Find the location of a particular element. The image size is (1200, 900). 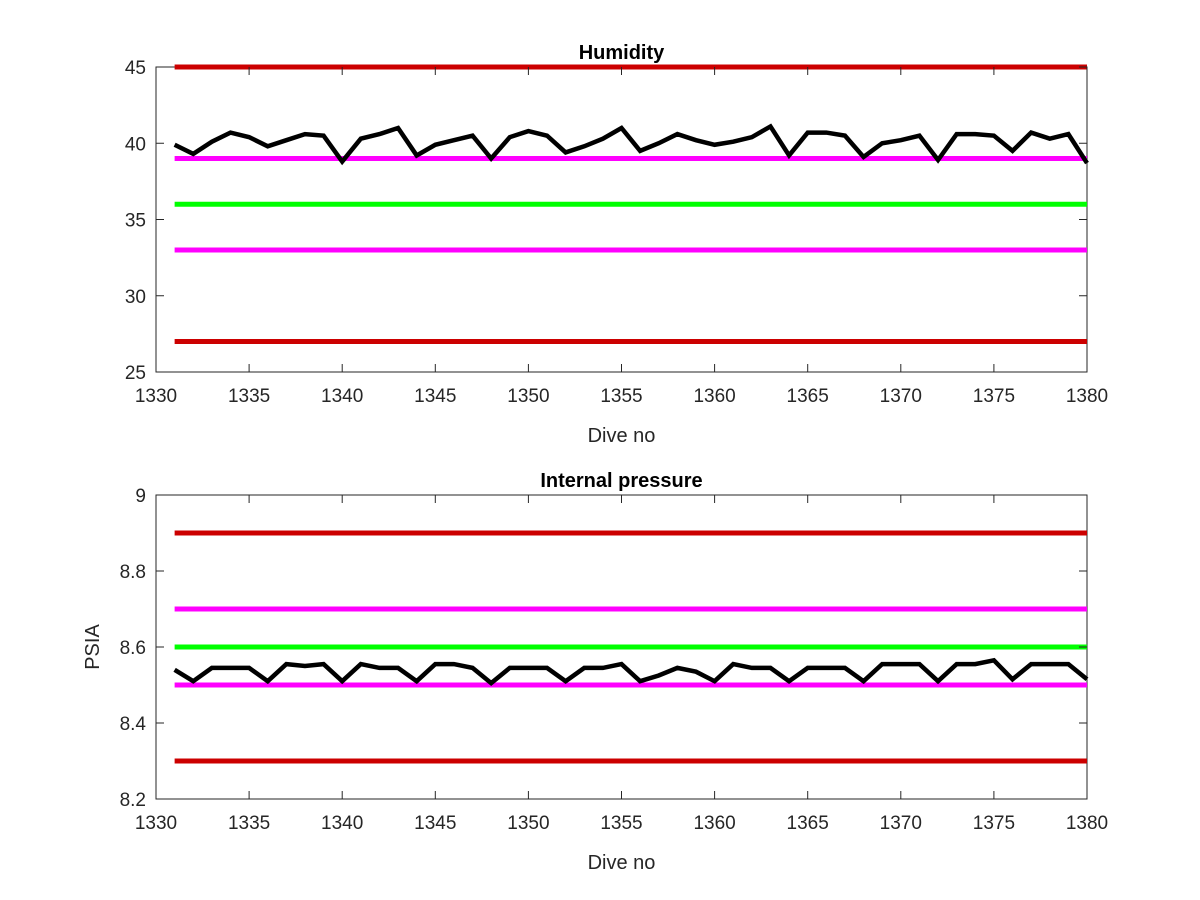

y-axis-label: PSIA is located at coordinates (93, 647).